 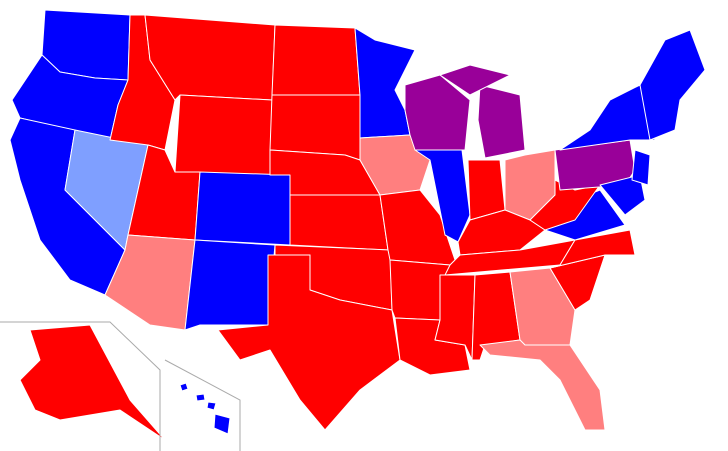 What do you see at coordinates (315, 127) in the screenshot?
I see `south-dakota` at bounding box center [315, 127].